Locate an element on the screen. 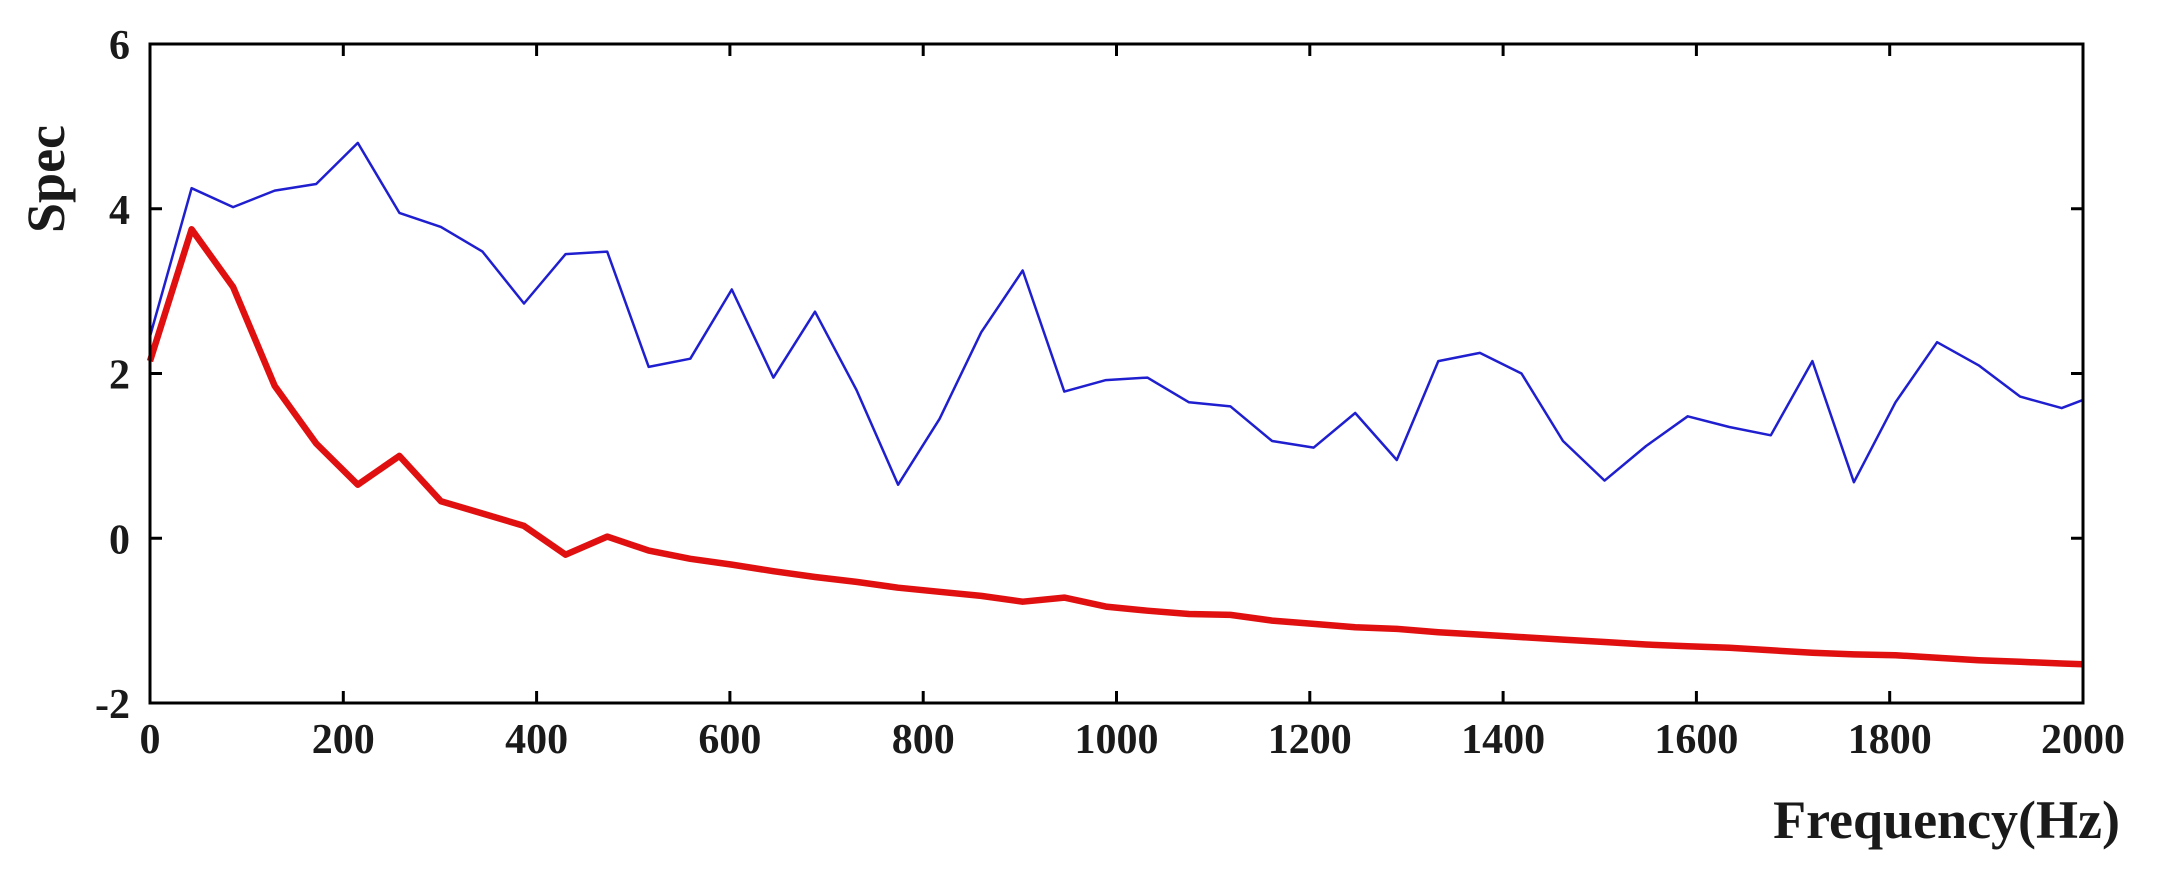 The height and width of the screenshot is (878, 2157). x-tick-label: 1400 is located at coordinates (1503, 740).